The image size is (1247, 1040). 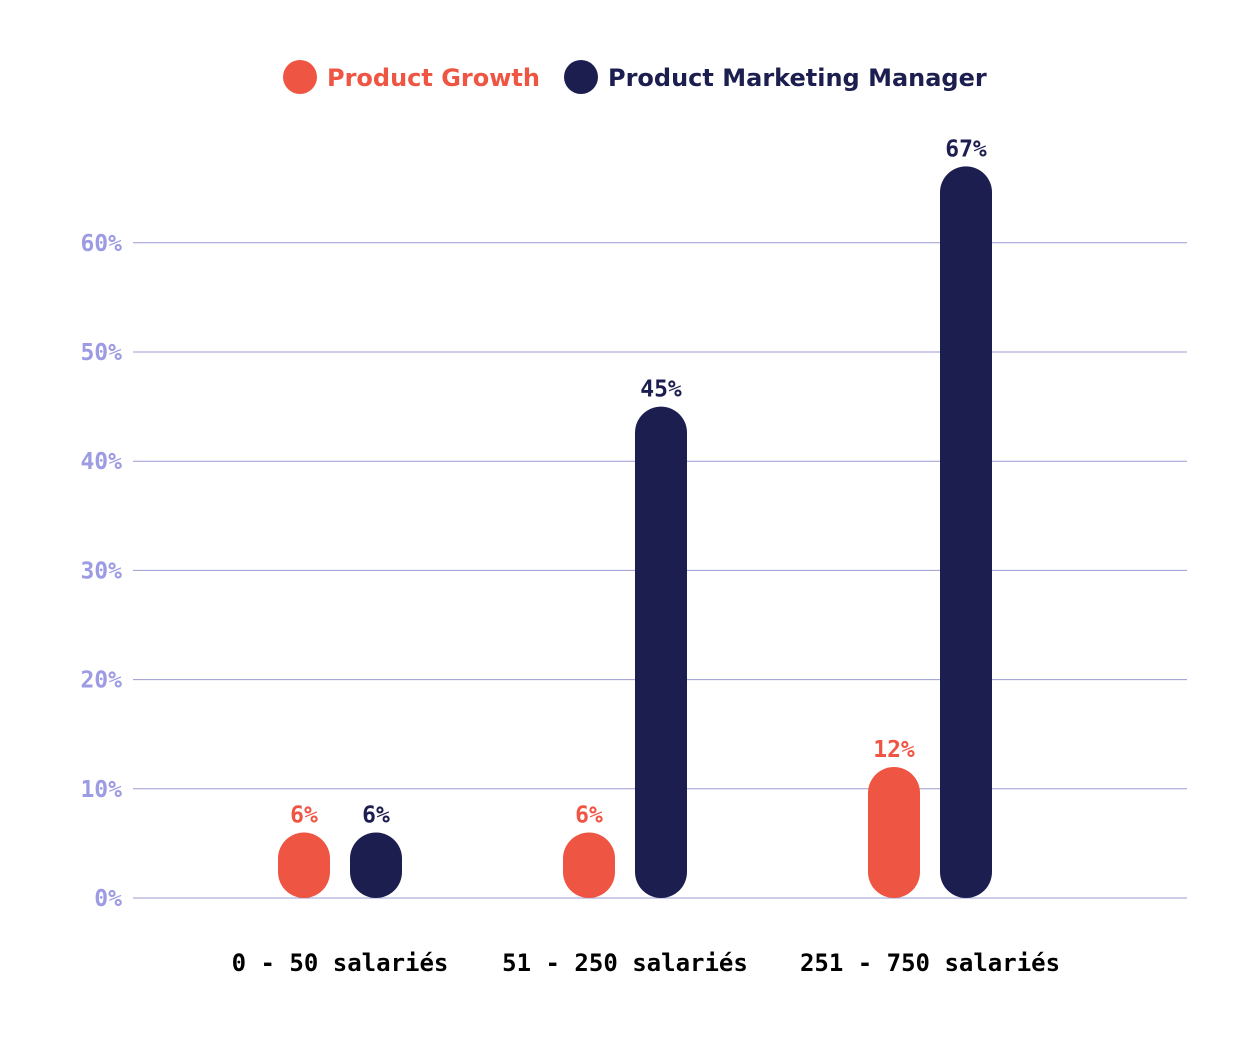 What do you see at coordinates (966, 532) in the screenshot?
I see `bar-product-marketing-manager-251-750-salari-s` at bounding box center [966, 532].